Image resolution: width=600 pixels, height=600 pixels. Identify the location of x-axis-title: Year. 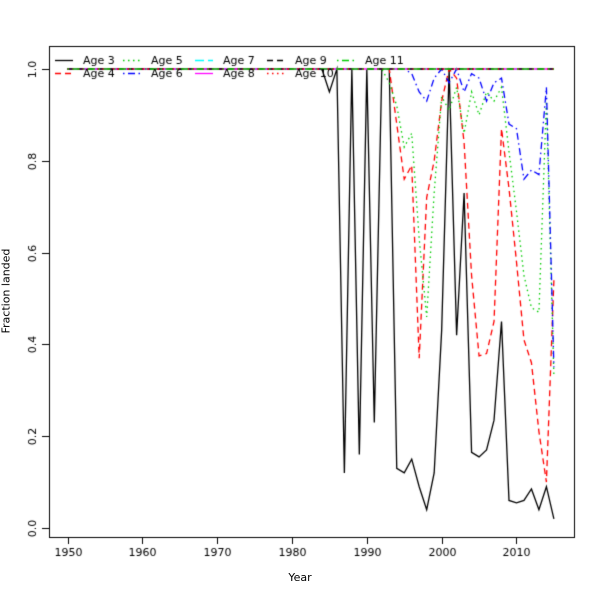
(300, 577).